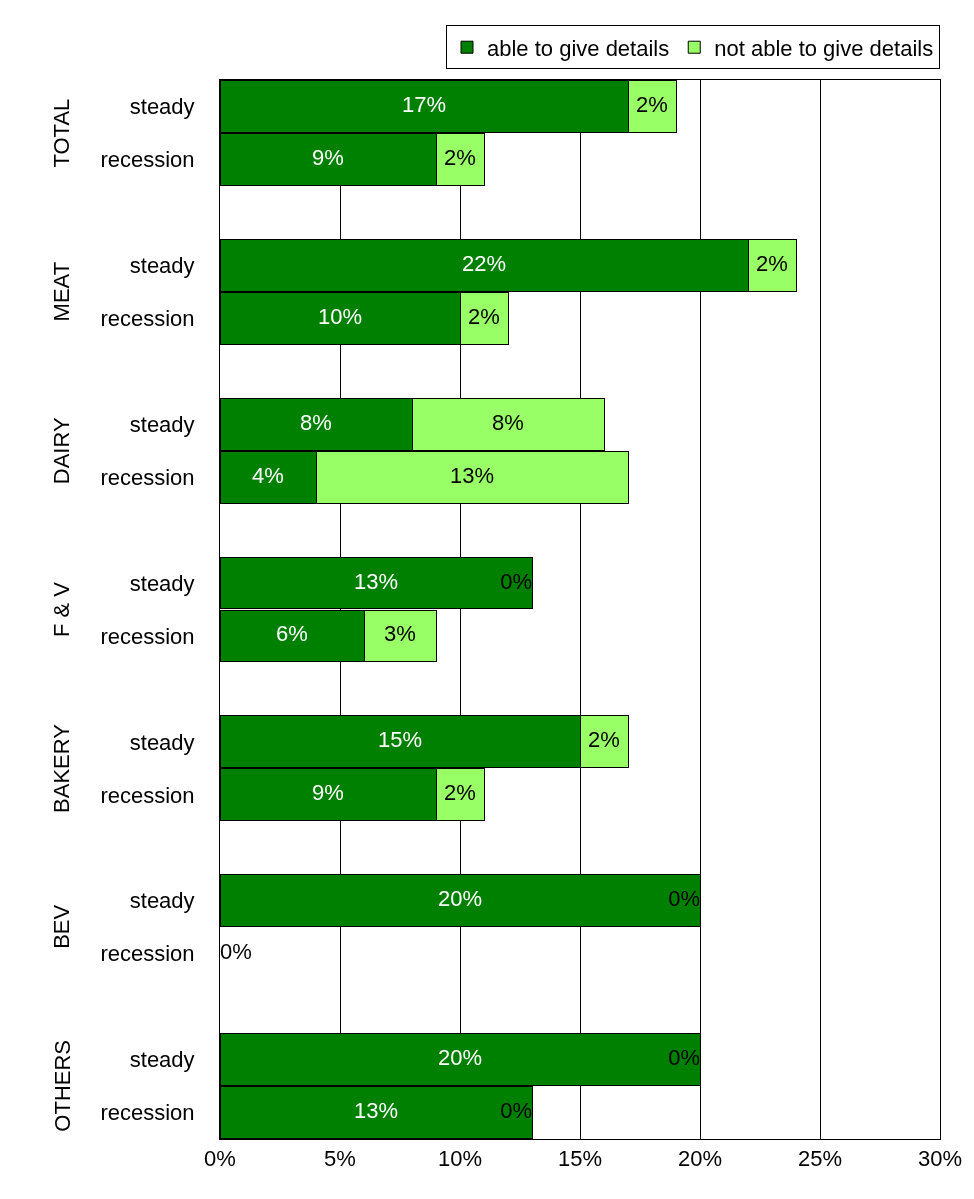 The image size is (974, 1199). What do you see at coordinates (62, 926) in the screenshot?
I see `text: BEV` at bounding box center [62, 926].